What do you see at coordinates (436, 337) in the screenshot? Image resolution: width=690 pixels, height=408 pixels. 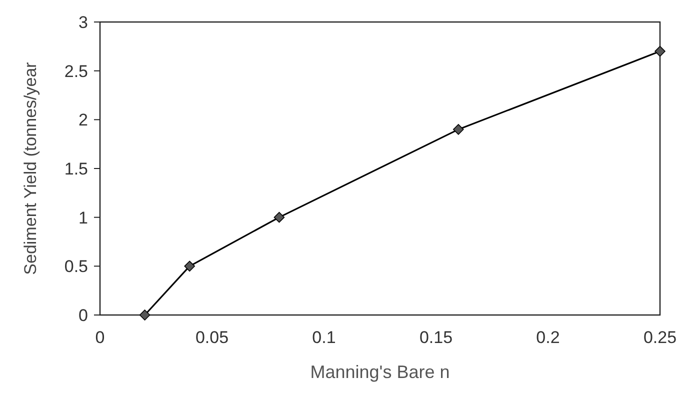 I see `x-tick-label: 0.15` at bounding box center [436, 337].